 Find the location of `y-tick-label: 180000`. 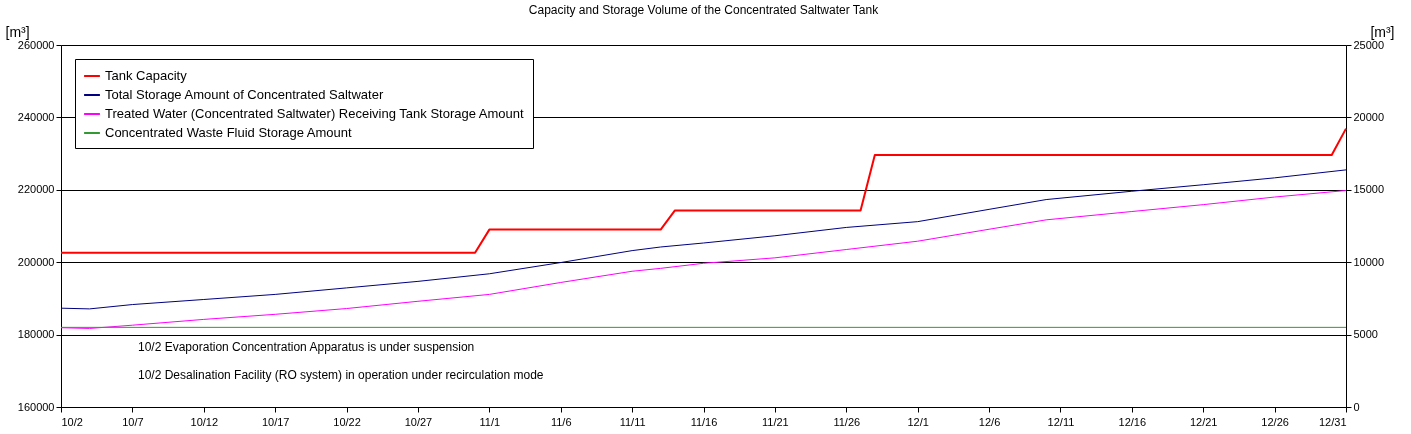

y-tick-label: 180000 is located at coordinates (36, 334).